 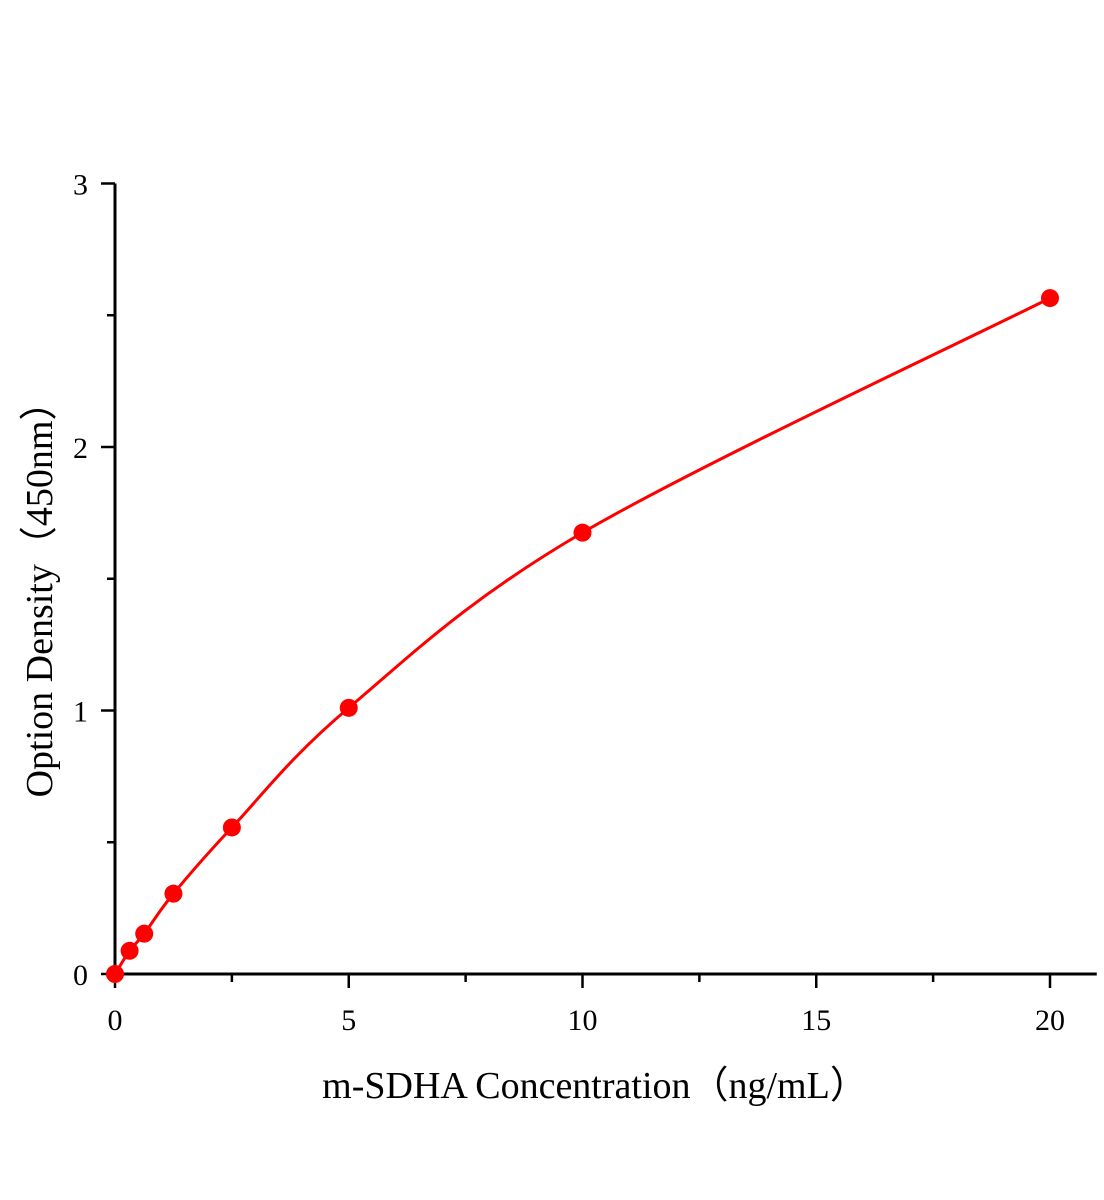 I want to click on x-tick-label: 10, so click(x=583, y=1020).